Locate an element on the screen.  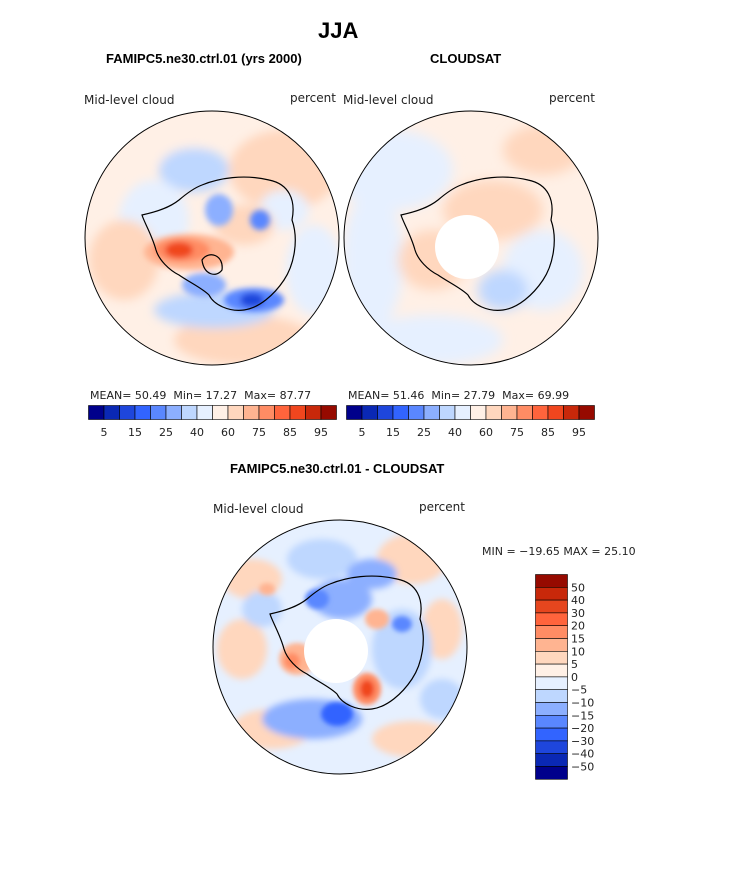
panel2-colorbar-tick-label: 95 is located at coordinates (579, 432).